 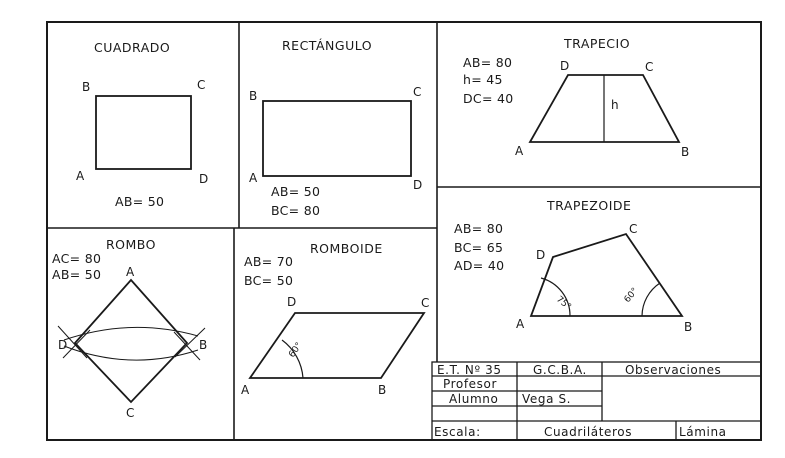 I want to click on trapezoide-angle-b-label: 60°, so click(x=632, y=295).